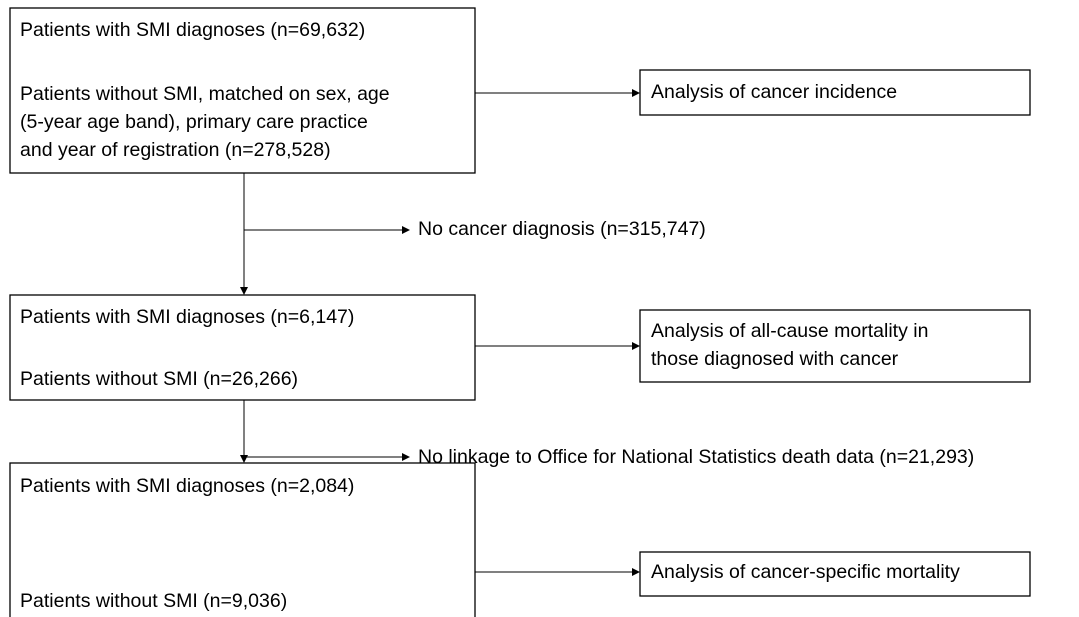 The image size is (1079, 617). I want to click on box-text: Patients with SMI diagnoses (n=2,084), so click(187, 486).